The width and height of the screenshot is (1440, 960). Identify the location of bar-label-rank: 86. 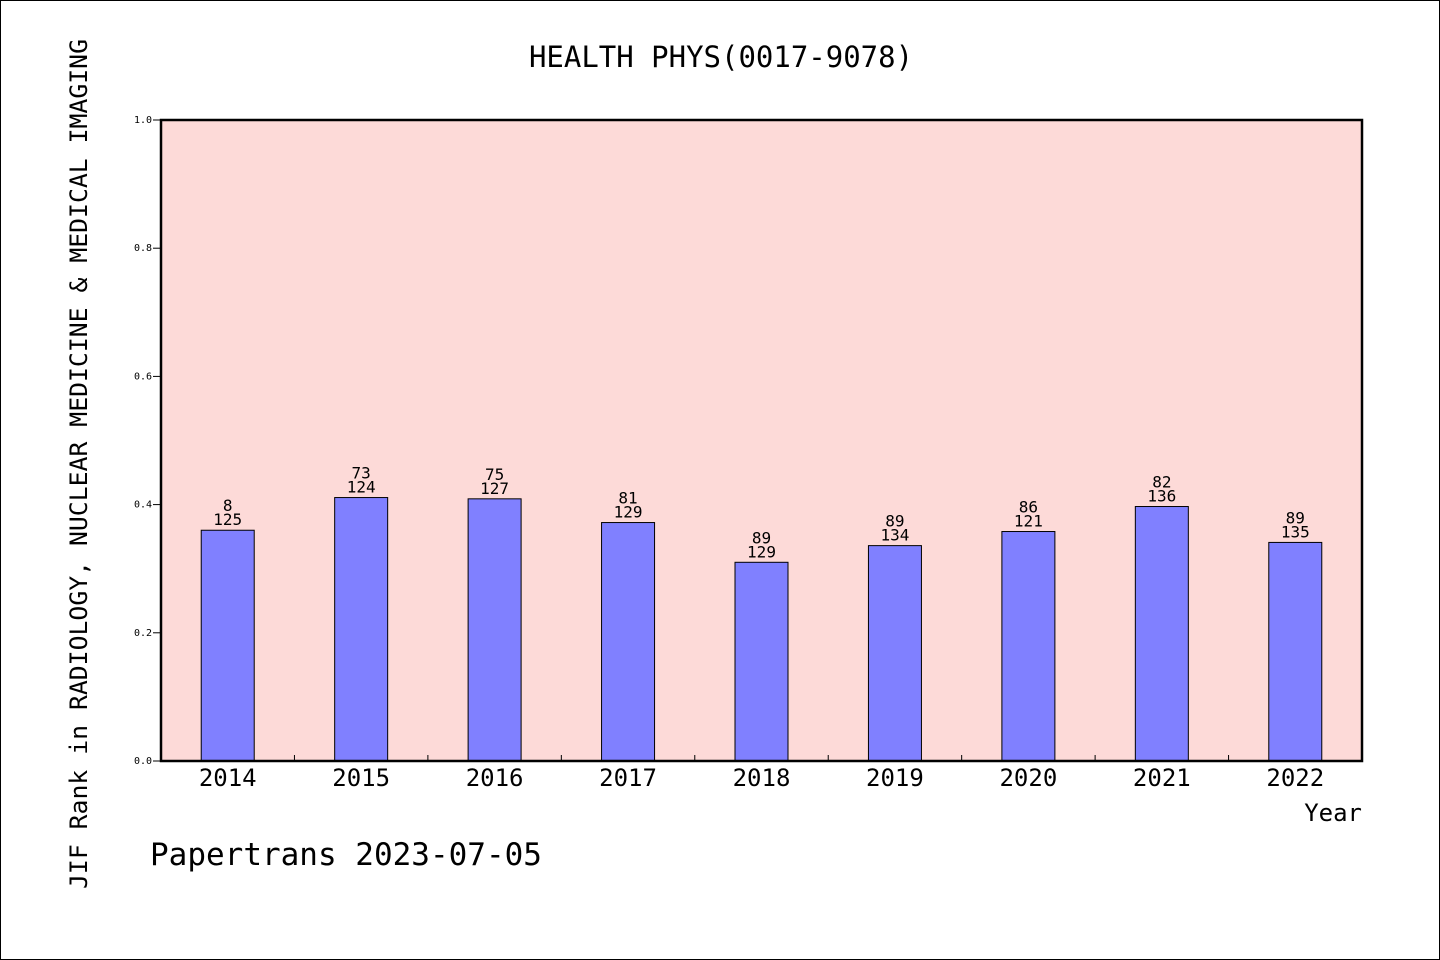
(1028, 507).